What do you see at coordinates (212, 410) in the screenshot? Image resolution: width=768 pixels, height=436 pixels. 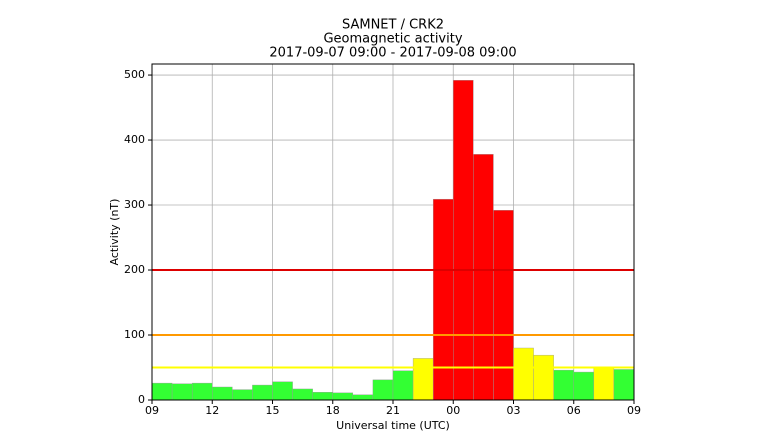 I see `x-tick-label: 12` at bounding box center [212, 410].